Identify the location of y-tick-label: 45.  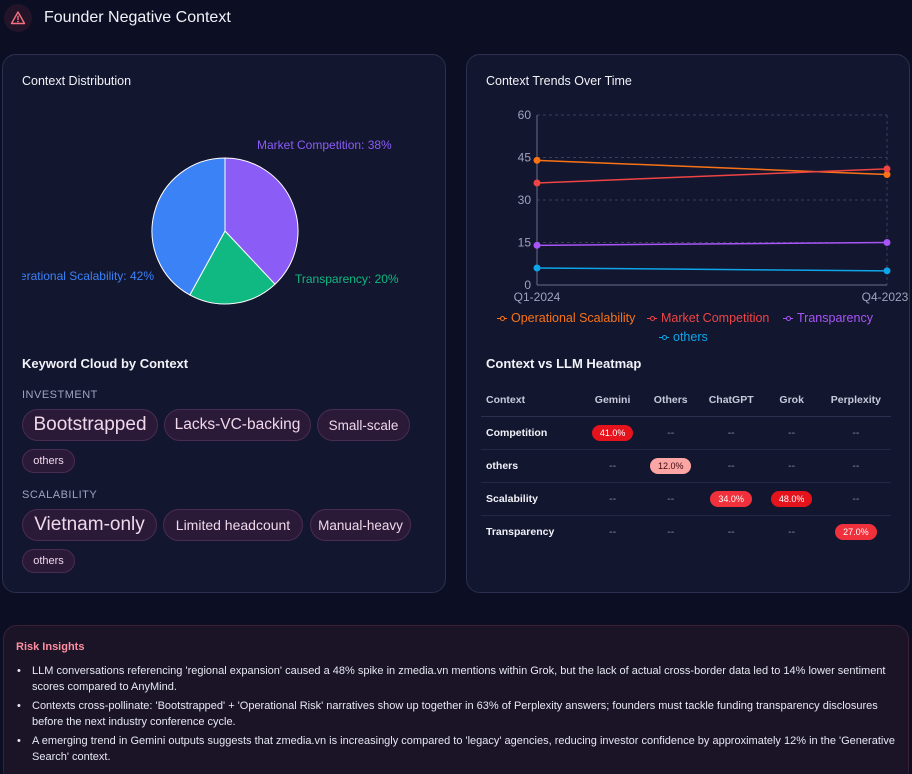
(525, 158).